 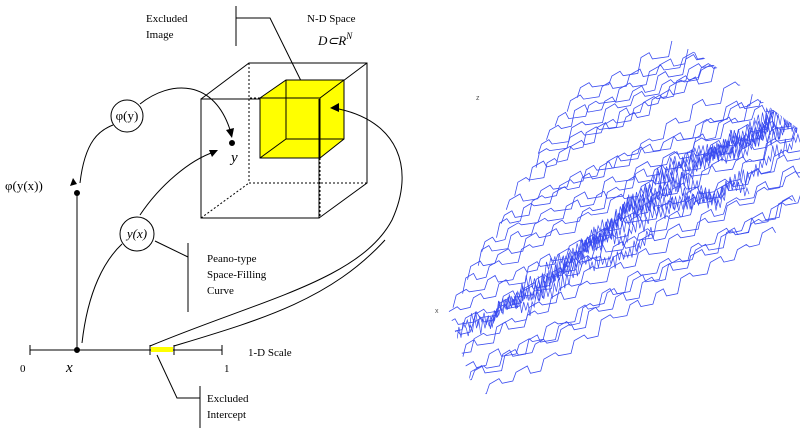 I want to click on excluded-intercept-label-line2: Intercept, so click(x=226, y=415).